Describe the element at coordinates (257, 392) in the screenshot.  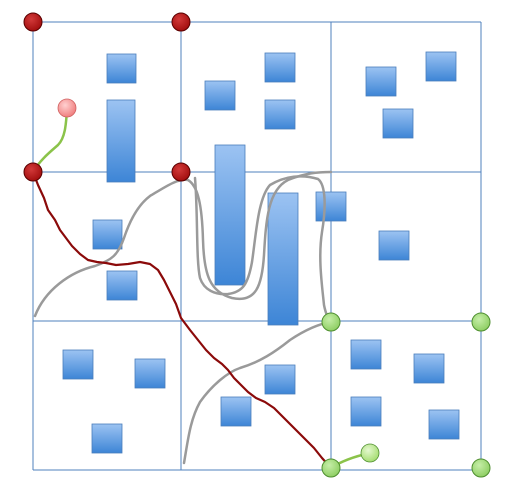
I see `gray-path-lower` at that location.